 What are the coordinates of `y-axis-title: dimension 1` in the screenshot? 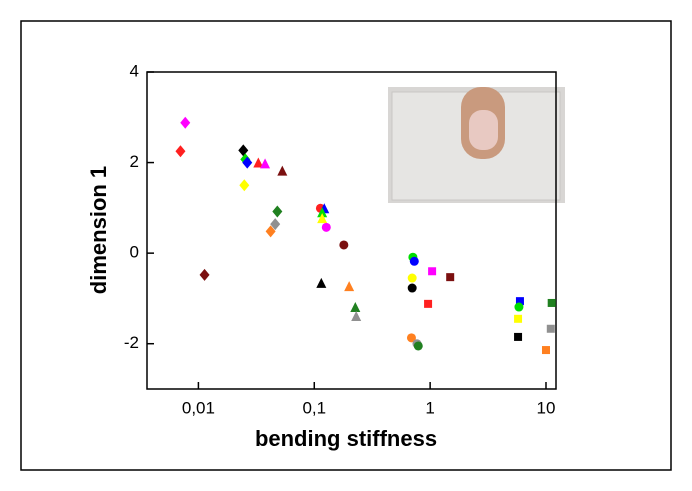 It's located at (98, 230).